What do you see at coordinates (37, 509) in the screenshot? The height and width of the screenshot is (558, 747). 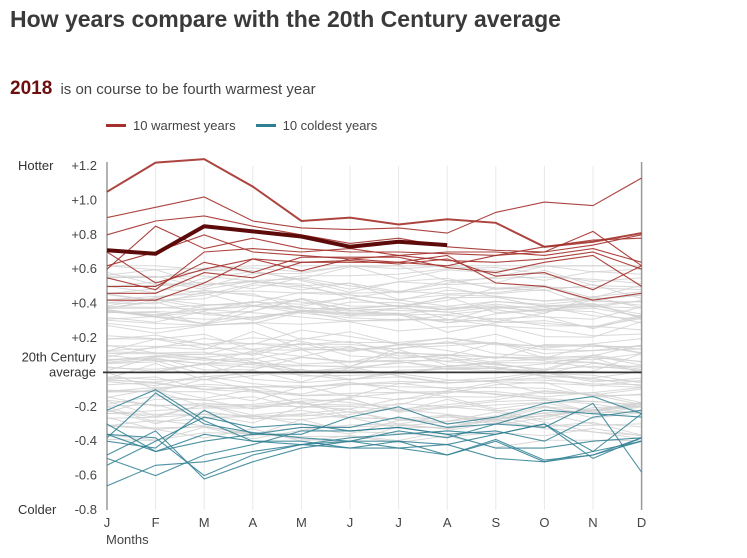 I see `colder-label: Colder` at bounding box center [37, 509].